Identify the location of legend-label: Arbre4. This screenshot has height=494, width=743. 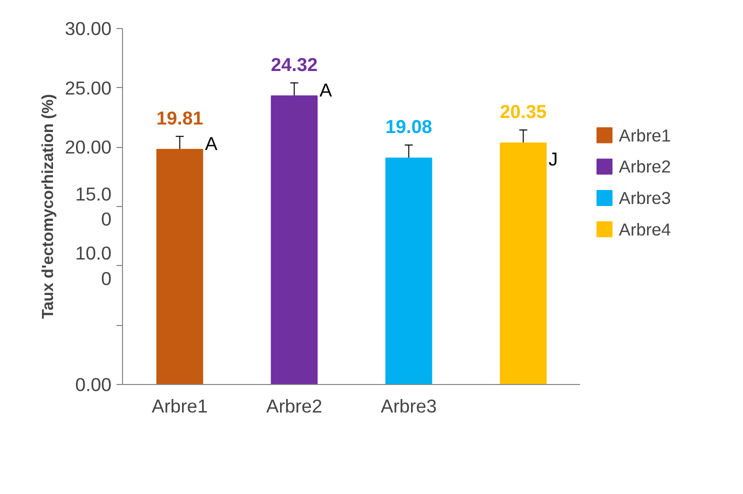
(645, 229).